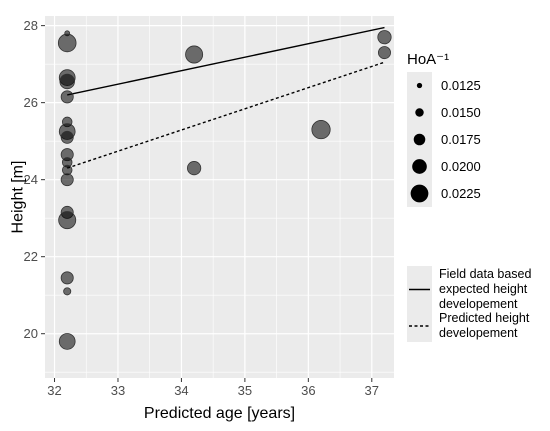  Describe the element at coordinates (181, 390) in the screenshot. I see `x-tick-label: 34` at that location.